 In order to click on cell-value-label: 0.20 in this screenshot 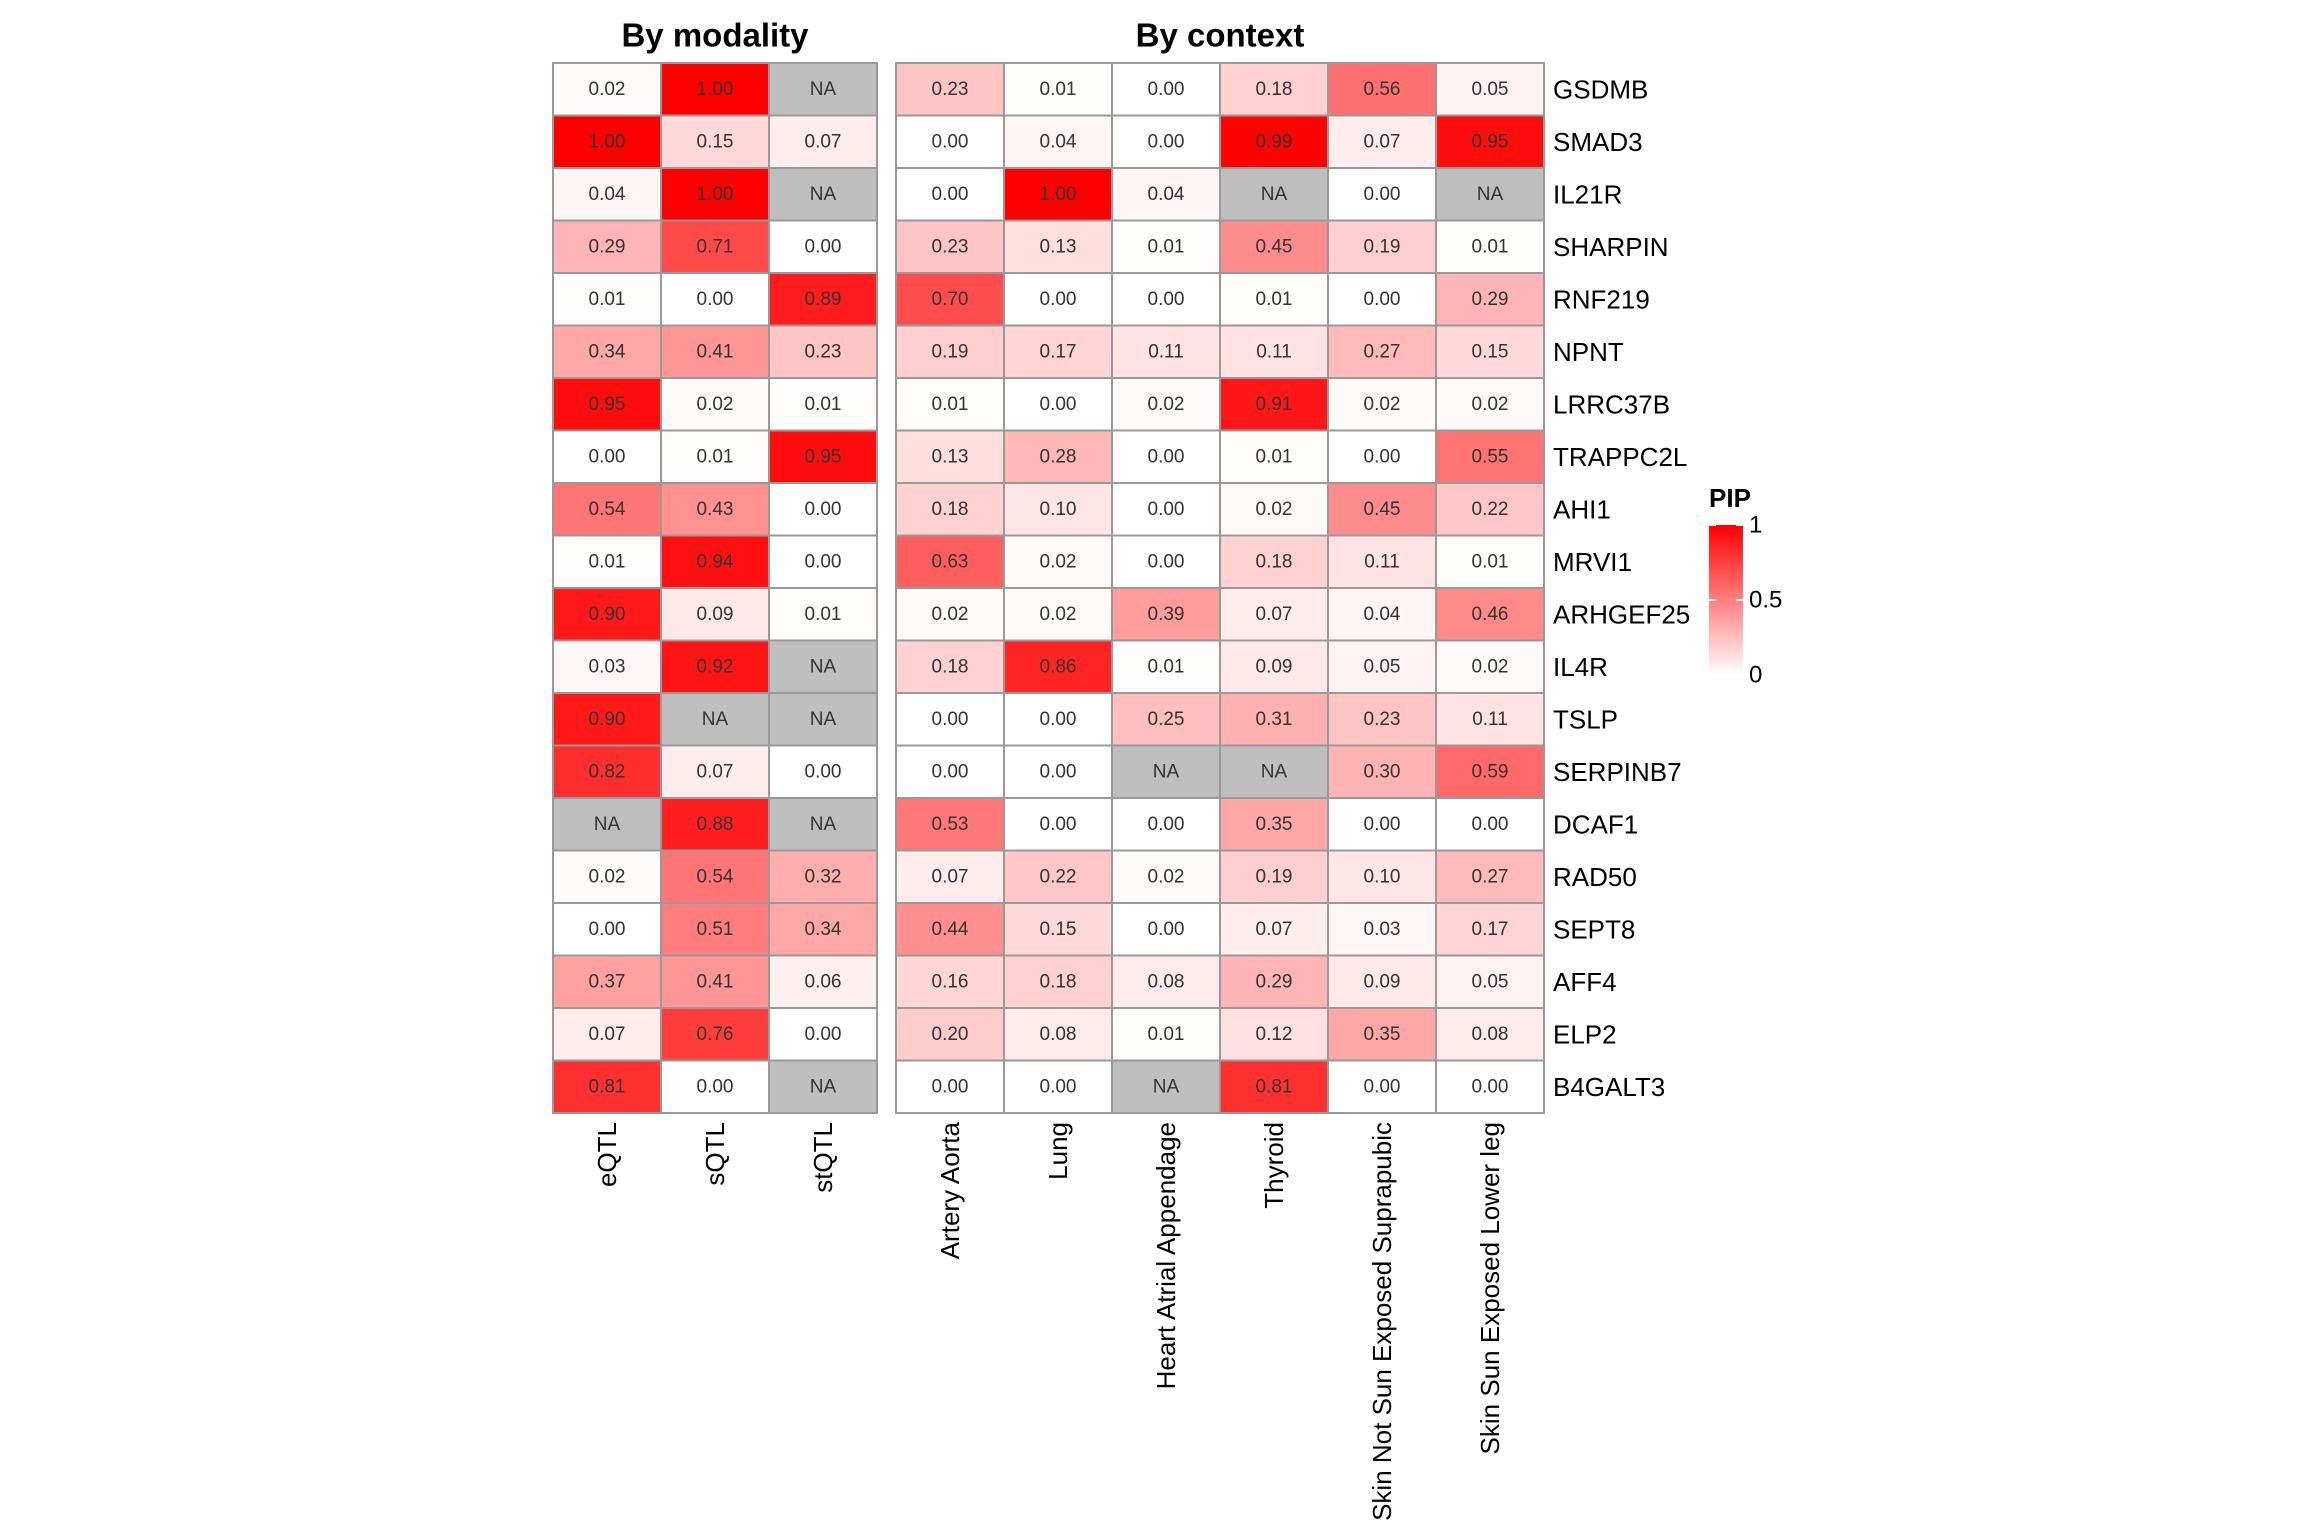, I will do `click(950, 1034)`.